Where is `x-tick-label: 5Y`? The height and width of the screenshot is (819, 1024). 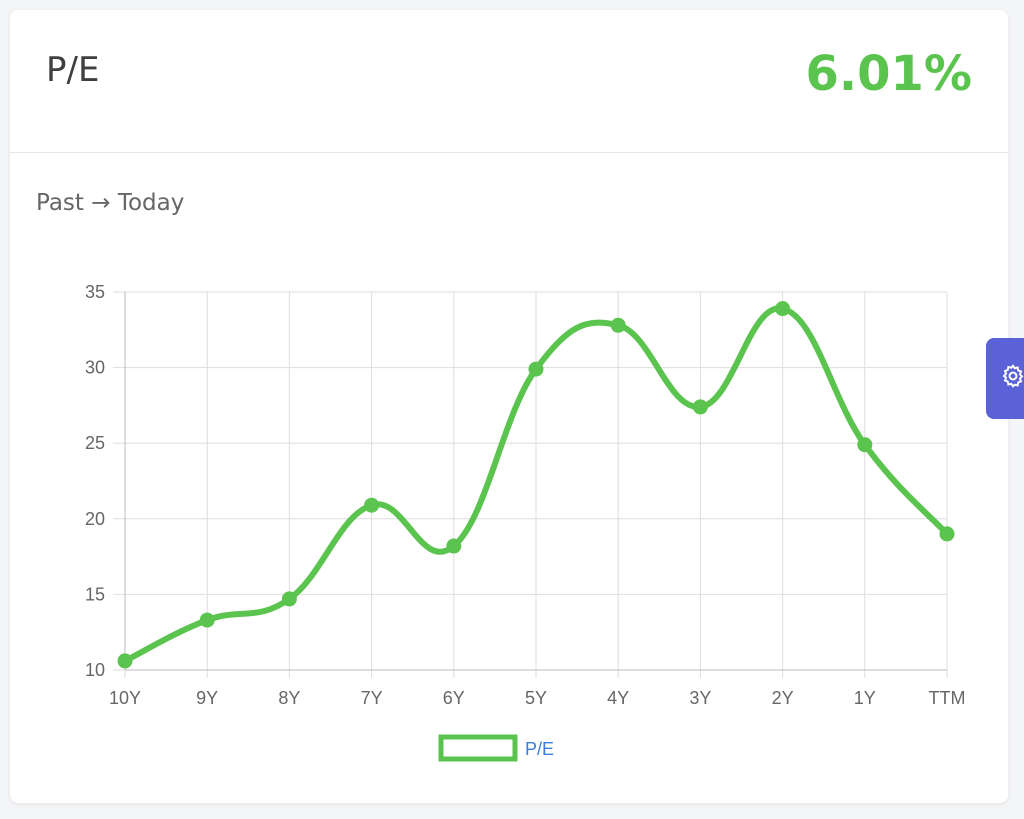 x-tick-label: 5Y is located at coordinates (536, 698).